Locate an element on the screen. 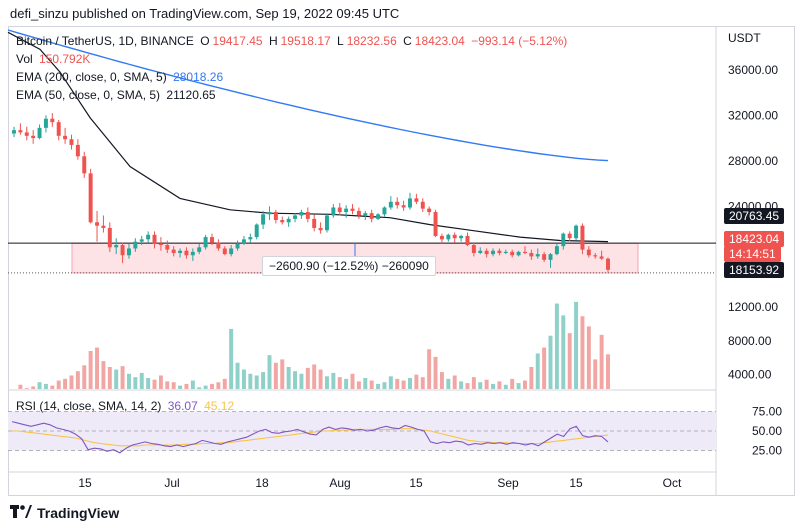  footer-brand: TradingView is located at coordinates (64, 513).